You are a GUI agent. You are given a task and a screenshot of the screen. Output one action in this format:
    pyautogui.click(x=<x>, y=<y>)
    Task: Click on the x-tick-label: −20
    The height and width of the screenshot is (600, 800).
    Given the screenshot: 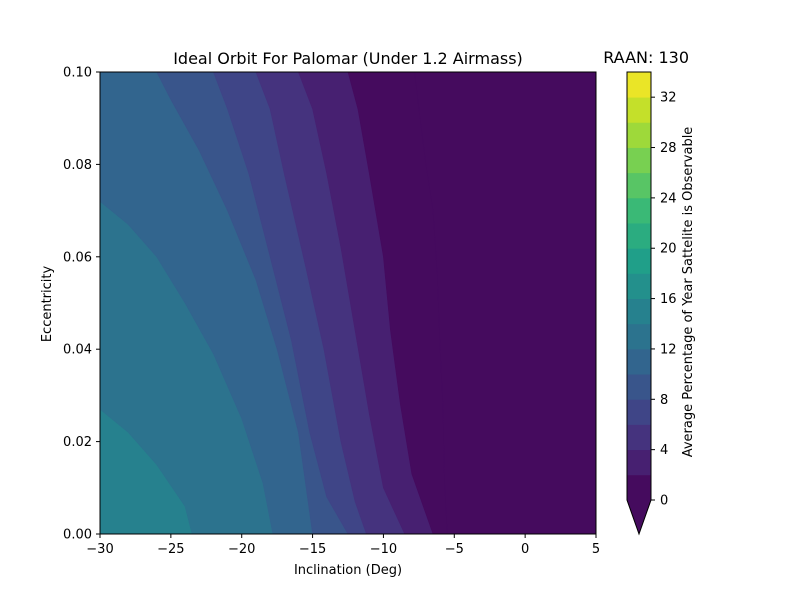 What is the action you would take?
    pyautogui.click(x=241, y=549)
    